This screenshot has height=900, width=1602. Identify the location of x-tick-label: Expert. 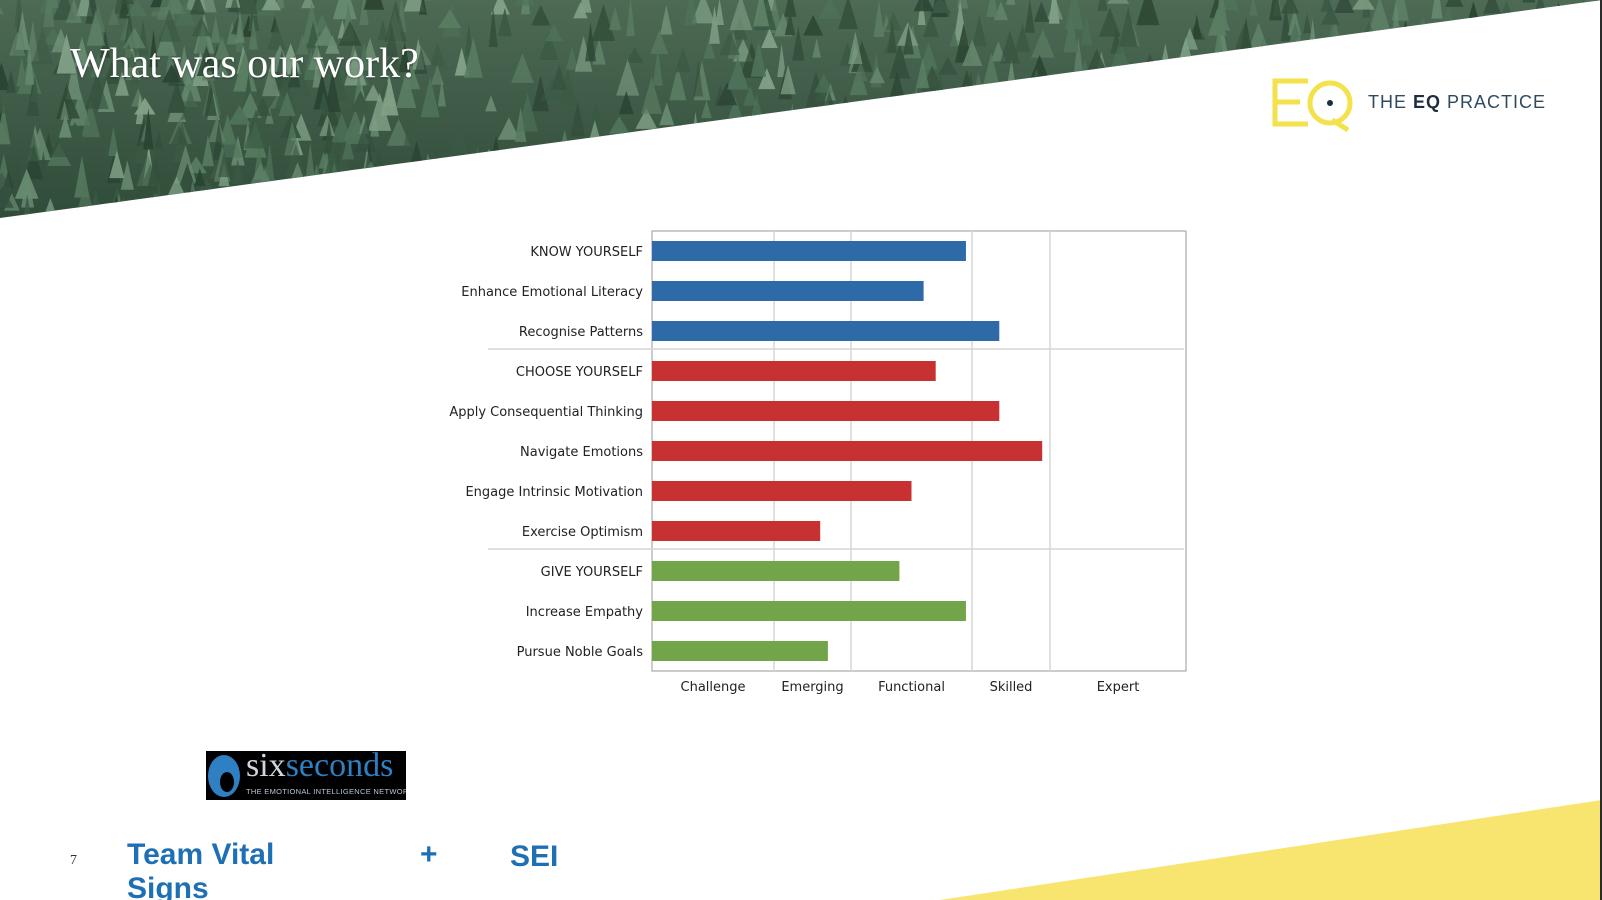
(1118, 687).